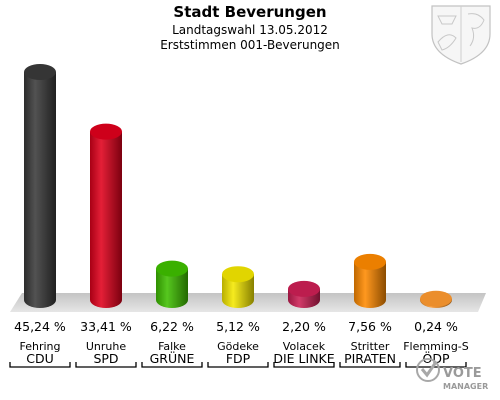 The height and width of the screenshot is (400, 500). What do you see at coordinates (238, 358) in the screenshot?
I see `party-label: FDP` at bounding box center [238, 358].